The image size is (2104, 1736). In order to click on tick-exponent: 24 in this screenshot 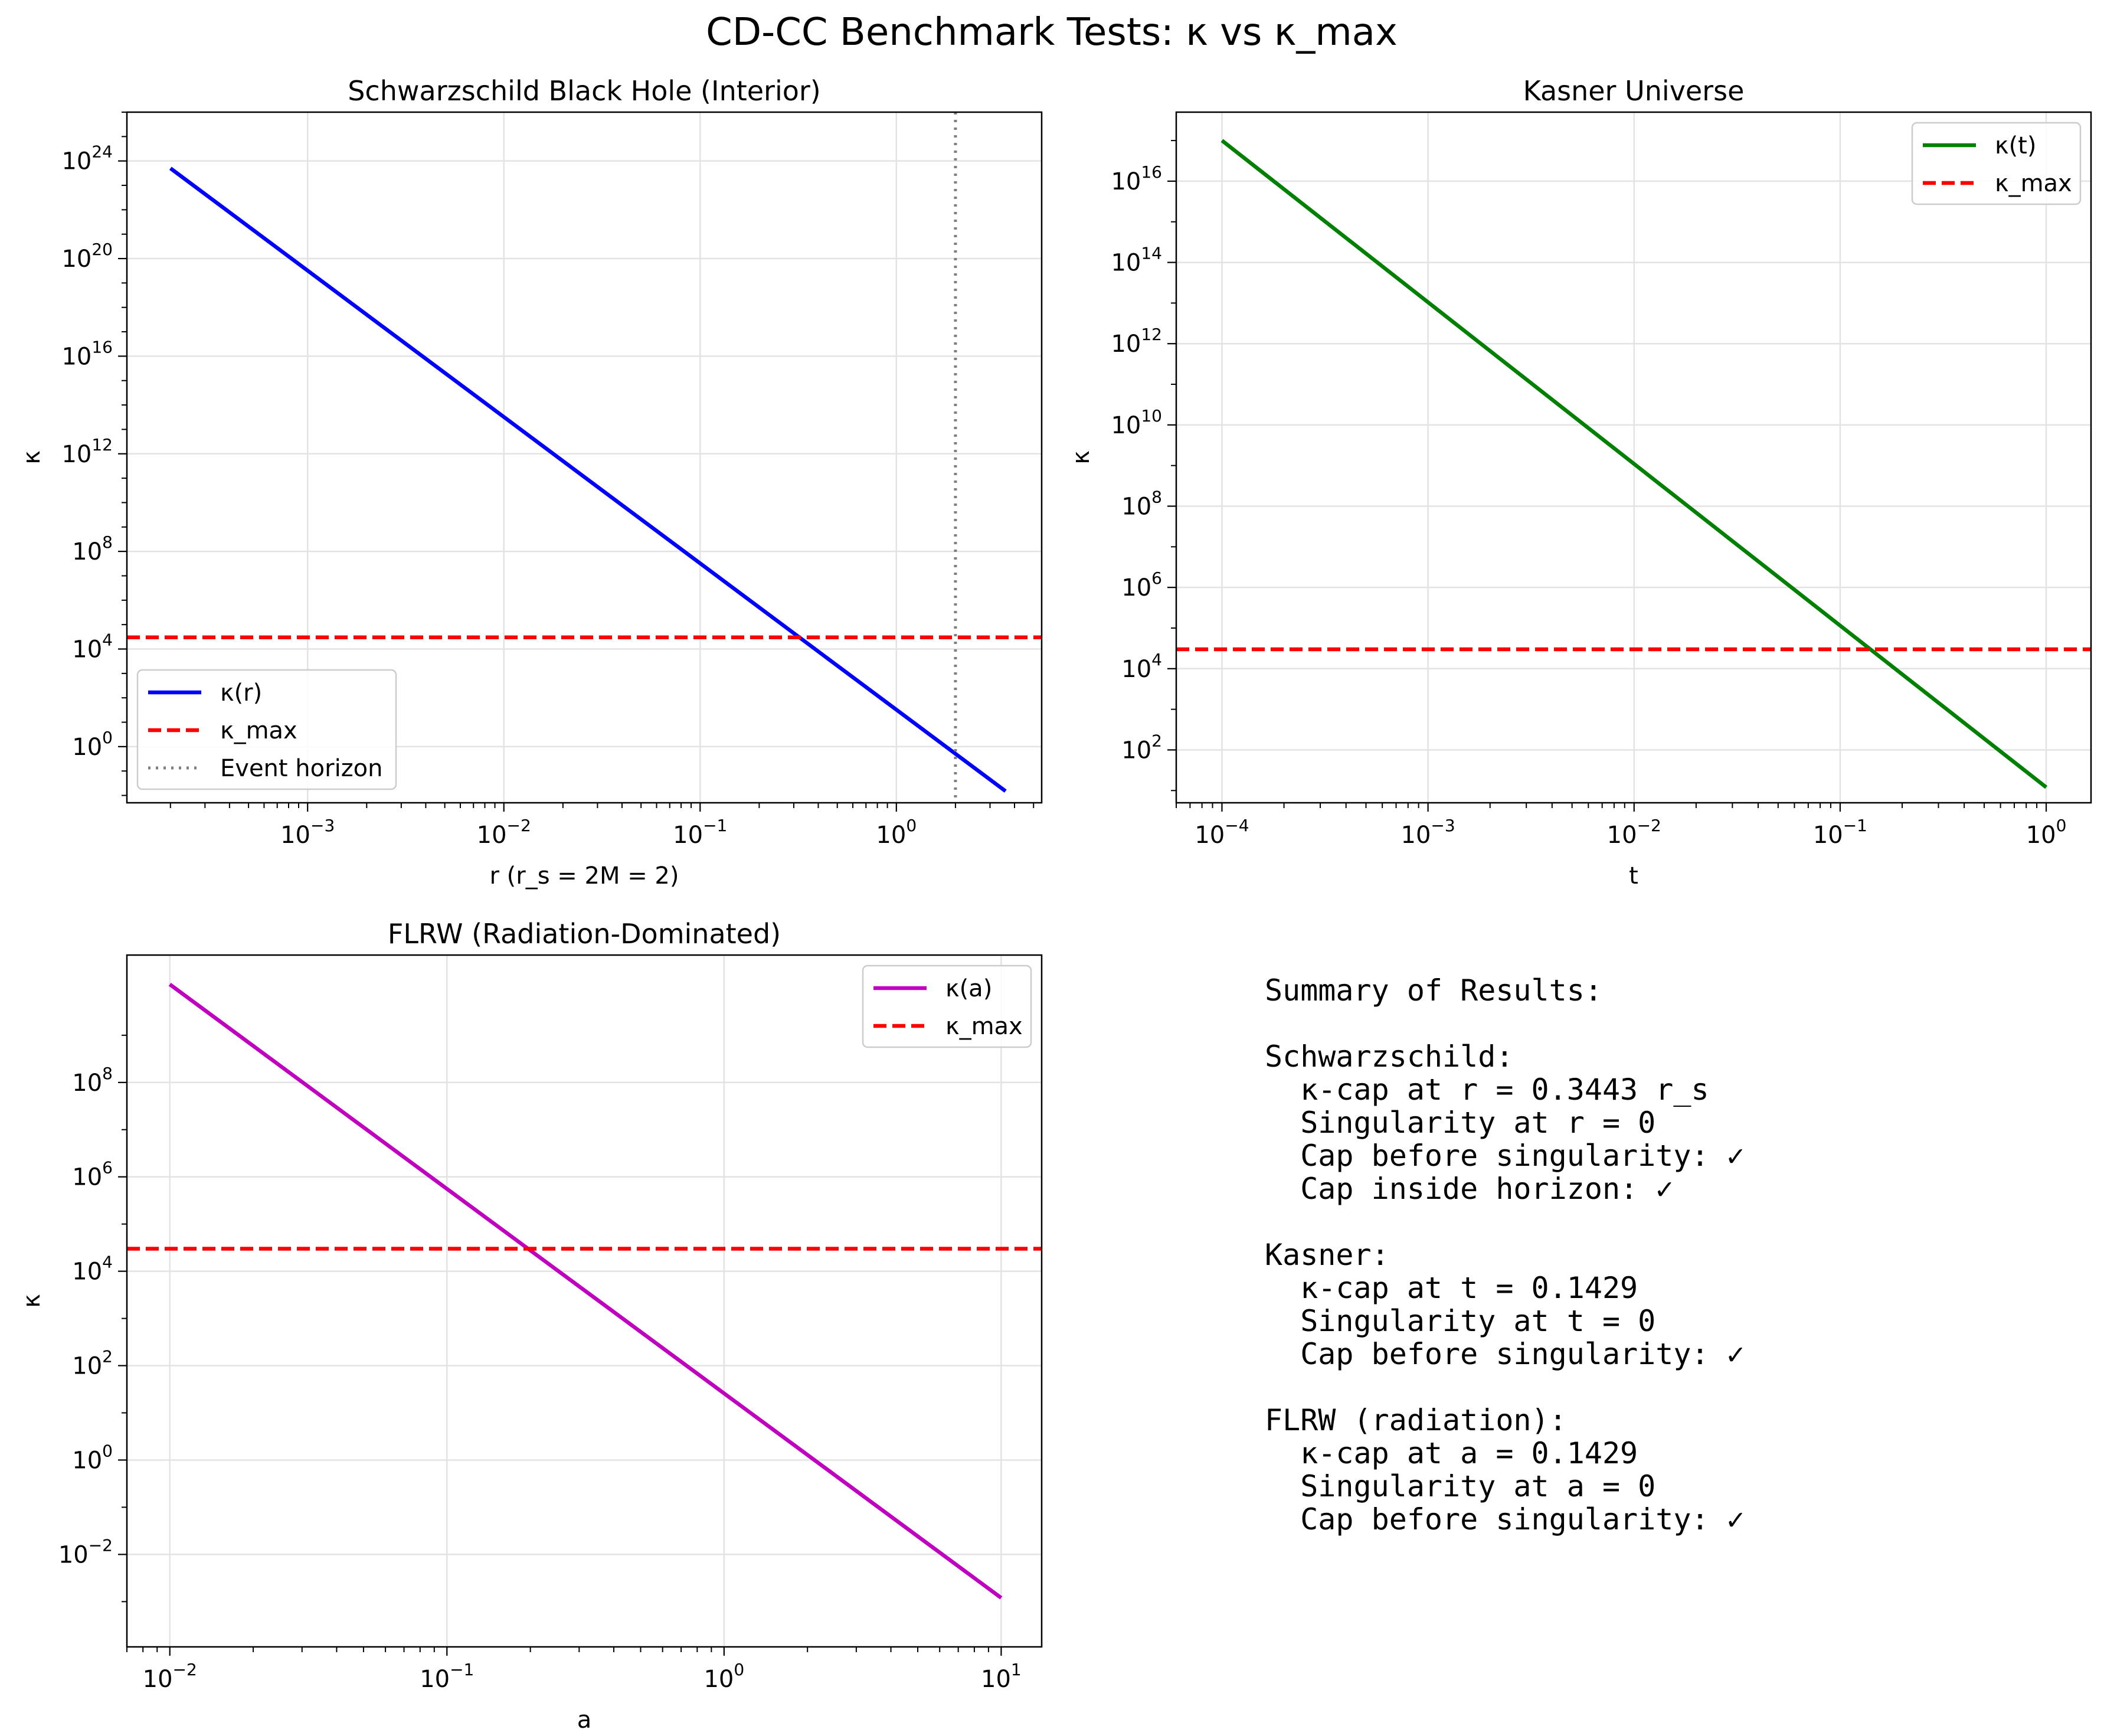, I will do `click(102, 152)`.